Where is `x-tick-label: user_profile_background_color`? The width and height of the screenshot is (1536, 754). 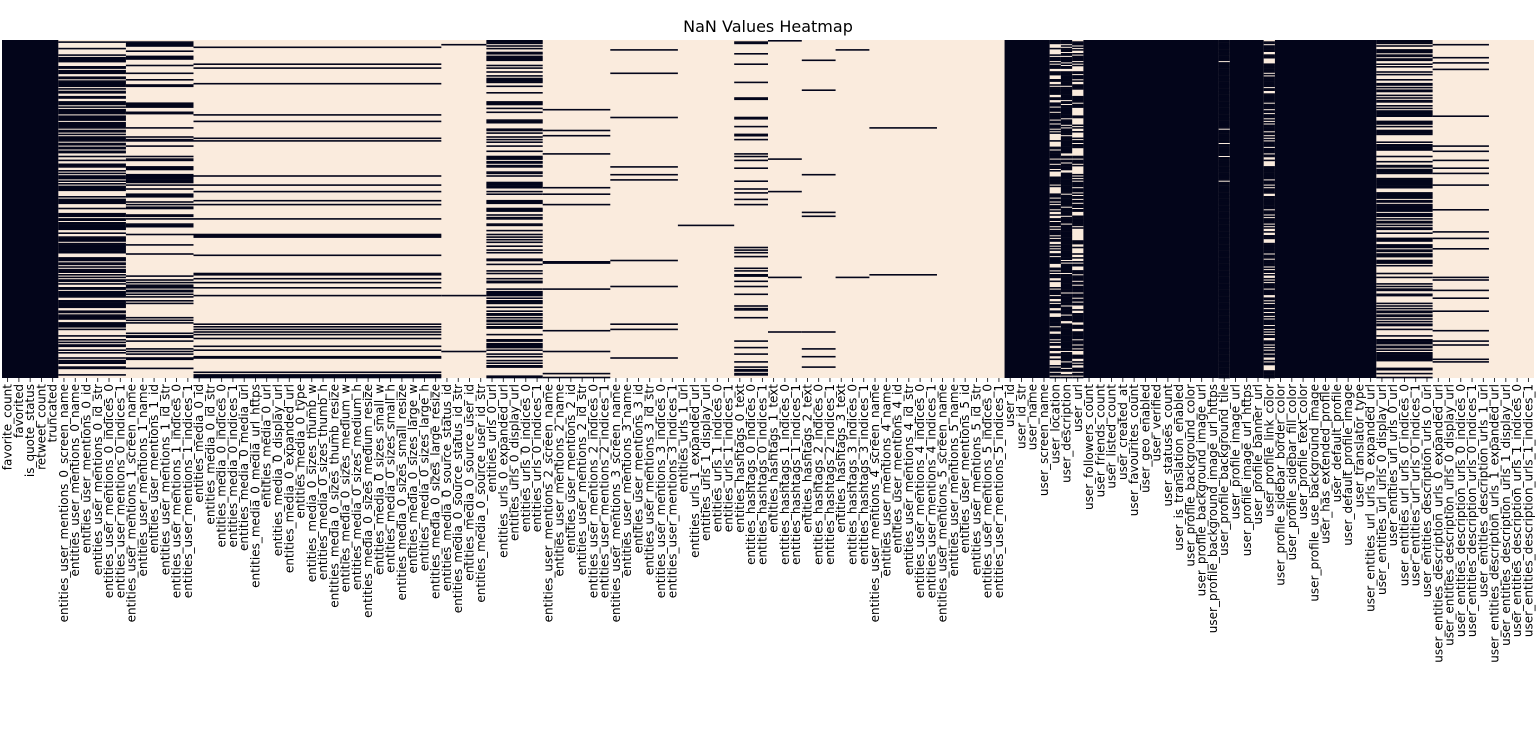 x-tick-label: user_profile_background_color is located at coordinates (1190, 475).